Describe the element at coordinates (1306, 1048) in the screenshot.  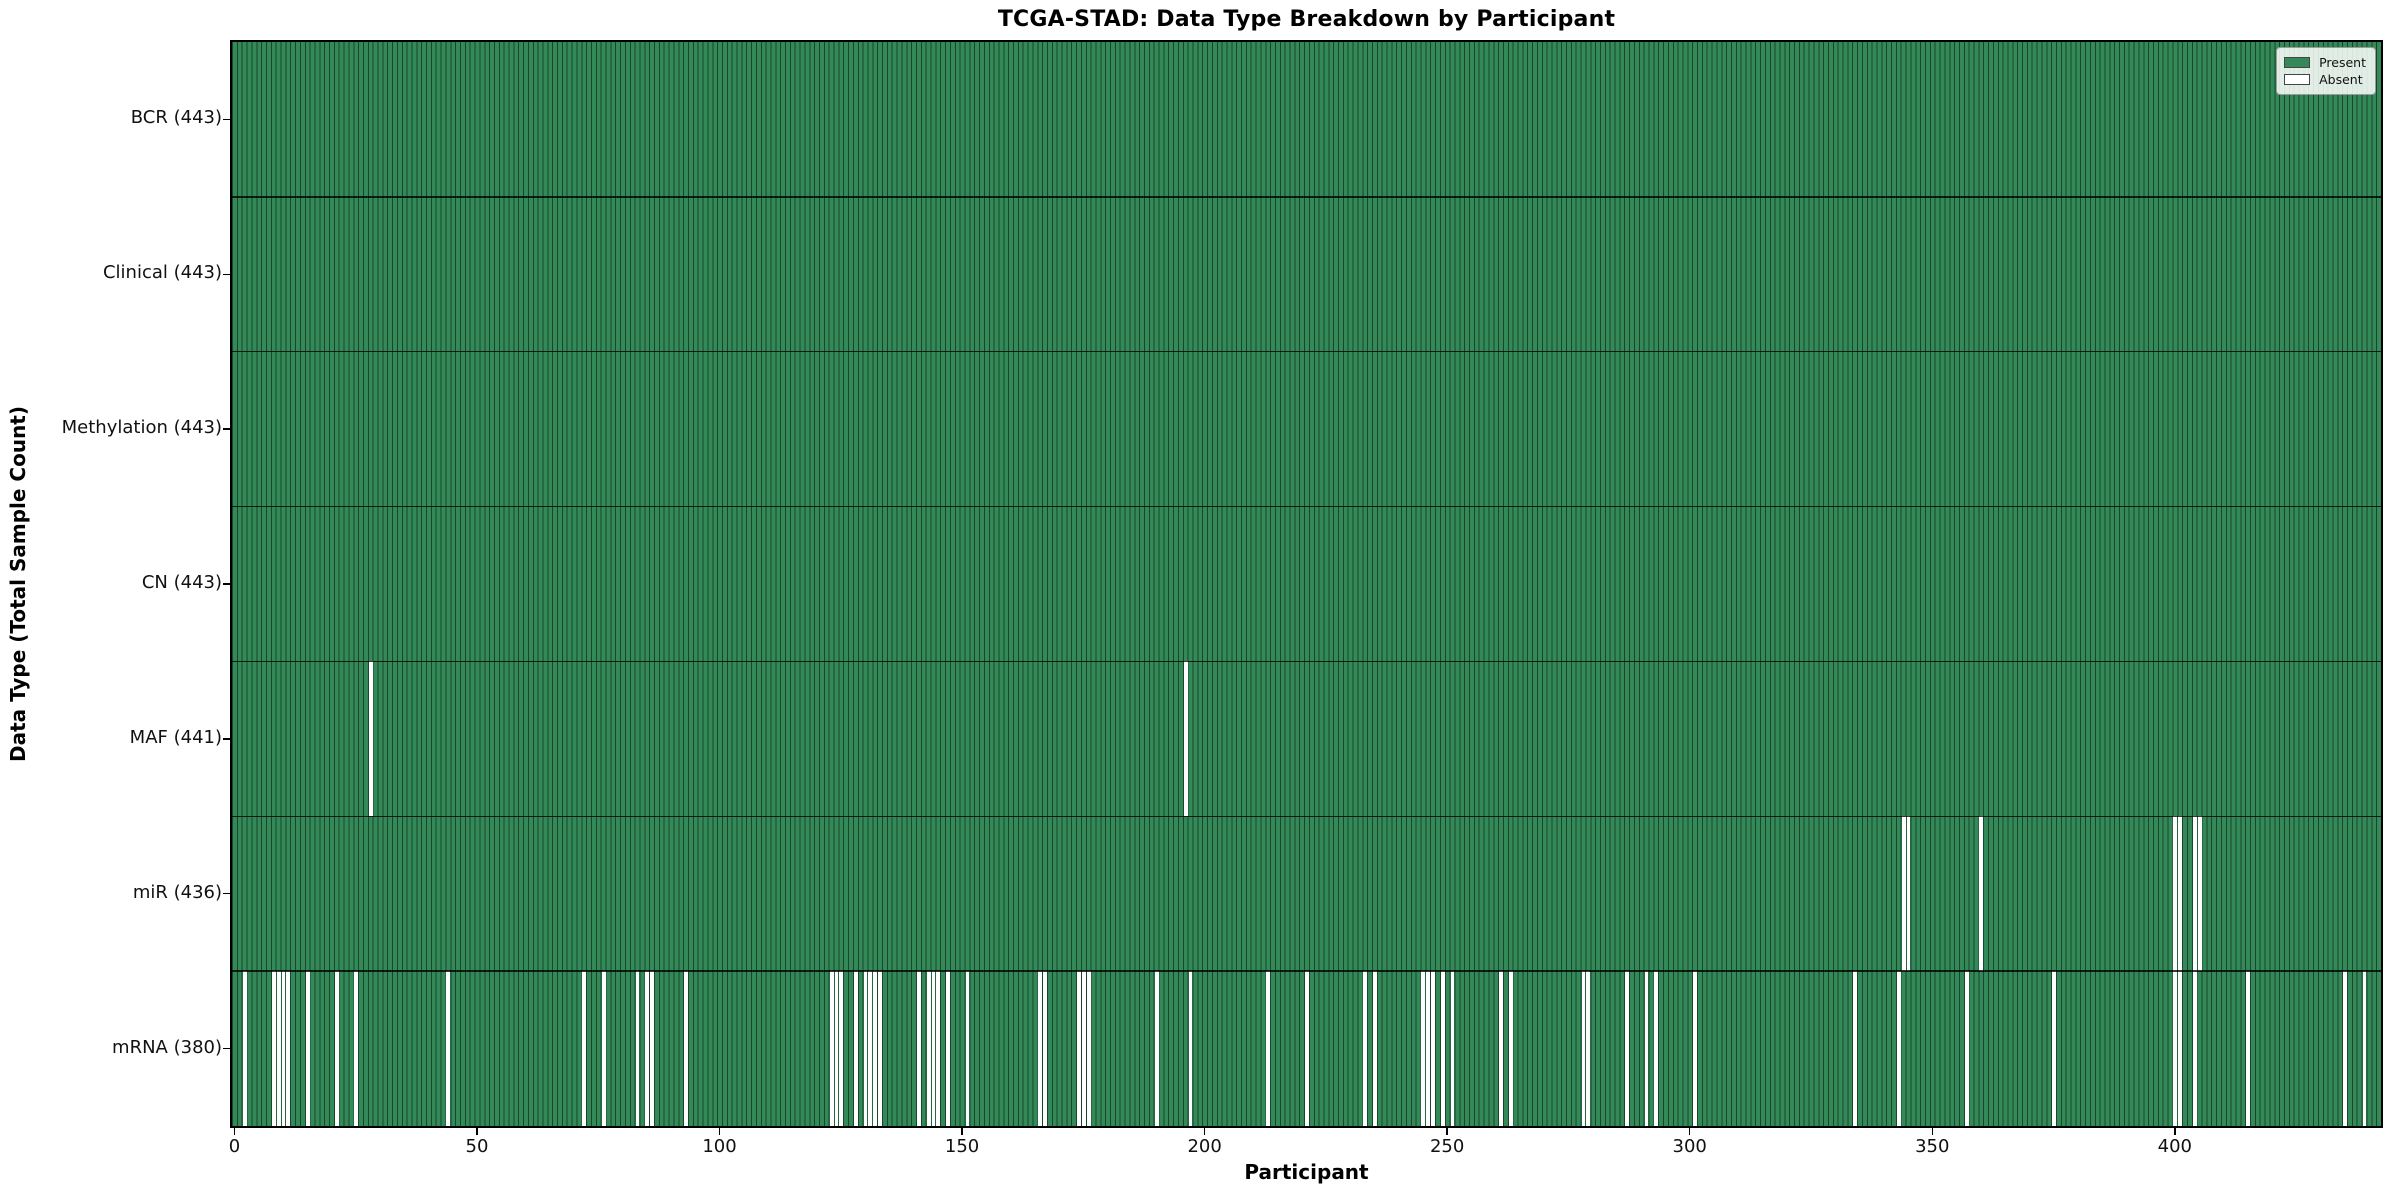
I see `row-mRNA` at that location.